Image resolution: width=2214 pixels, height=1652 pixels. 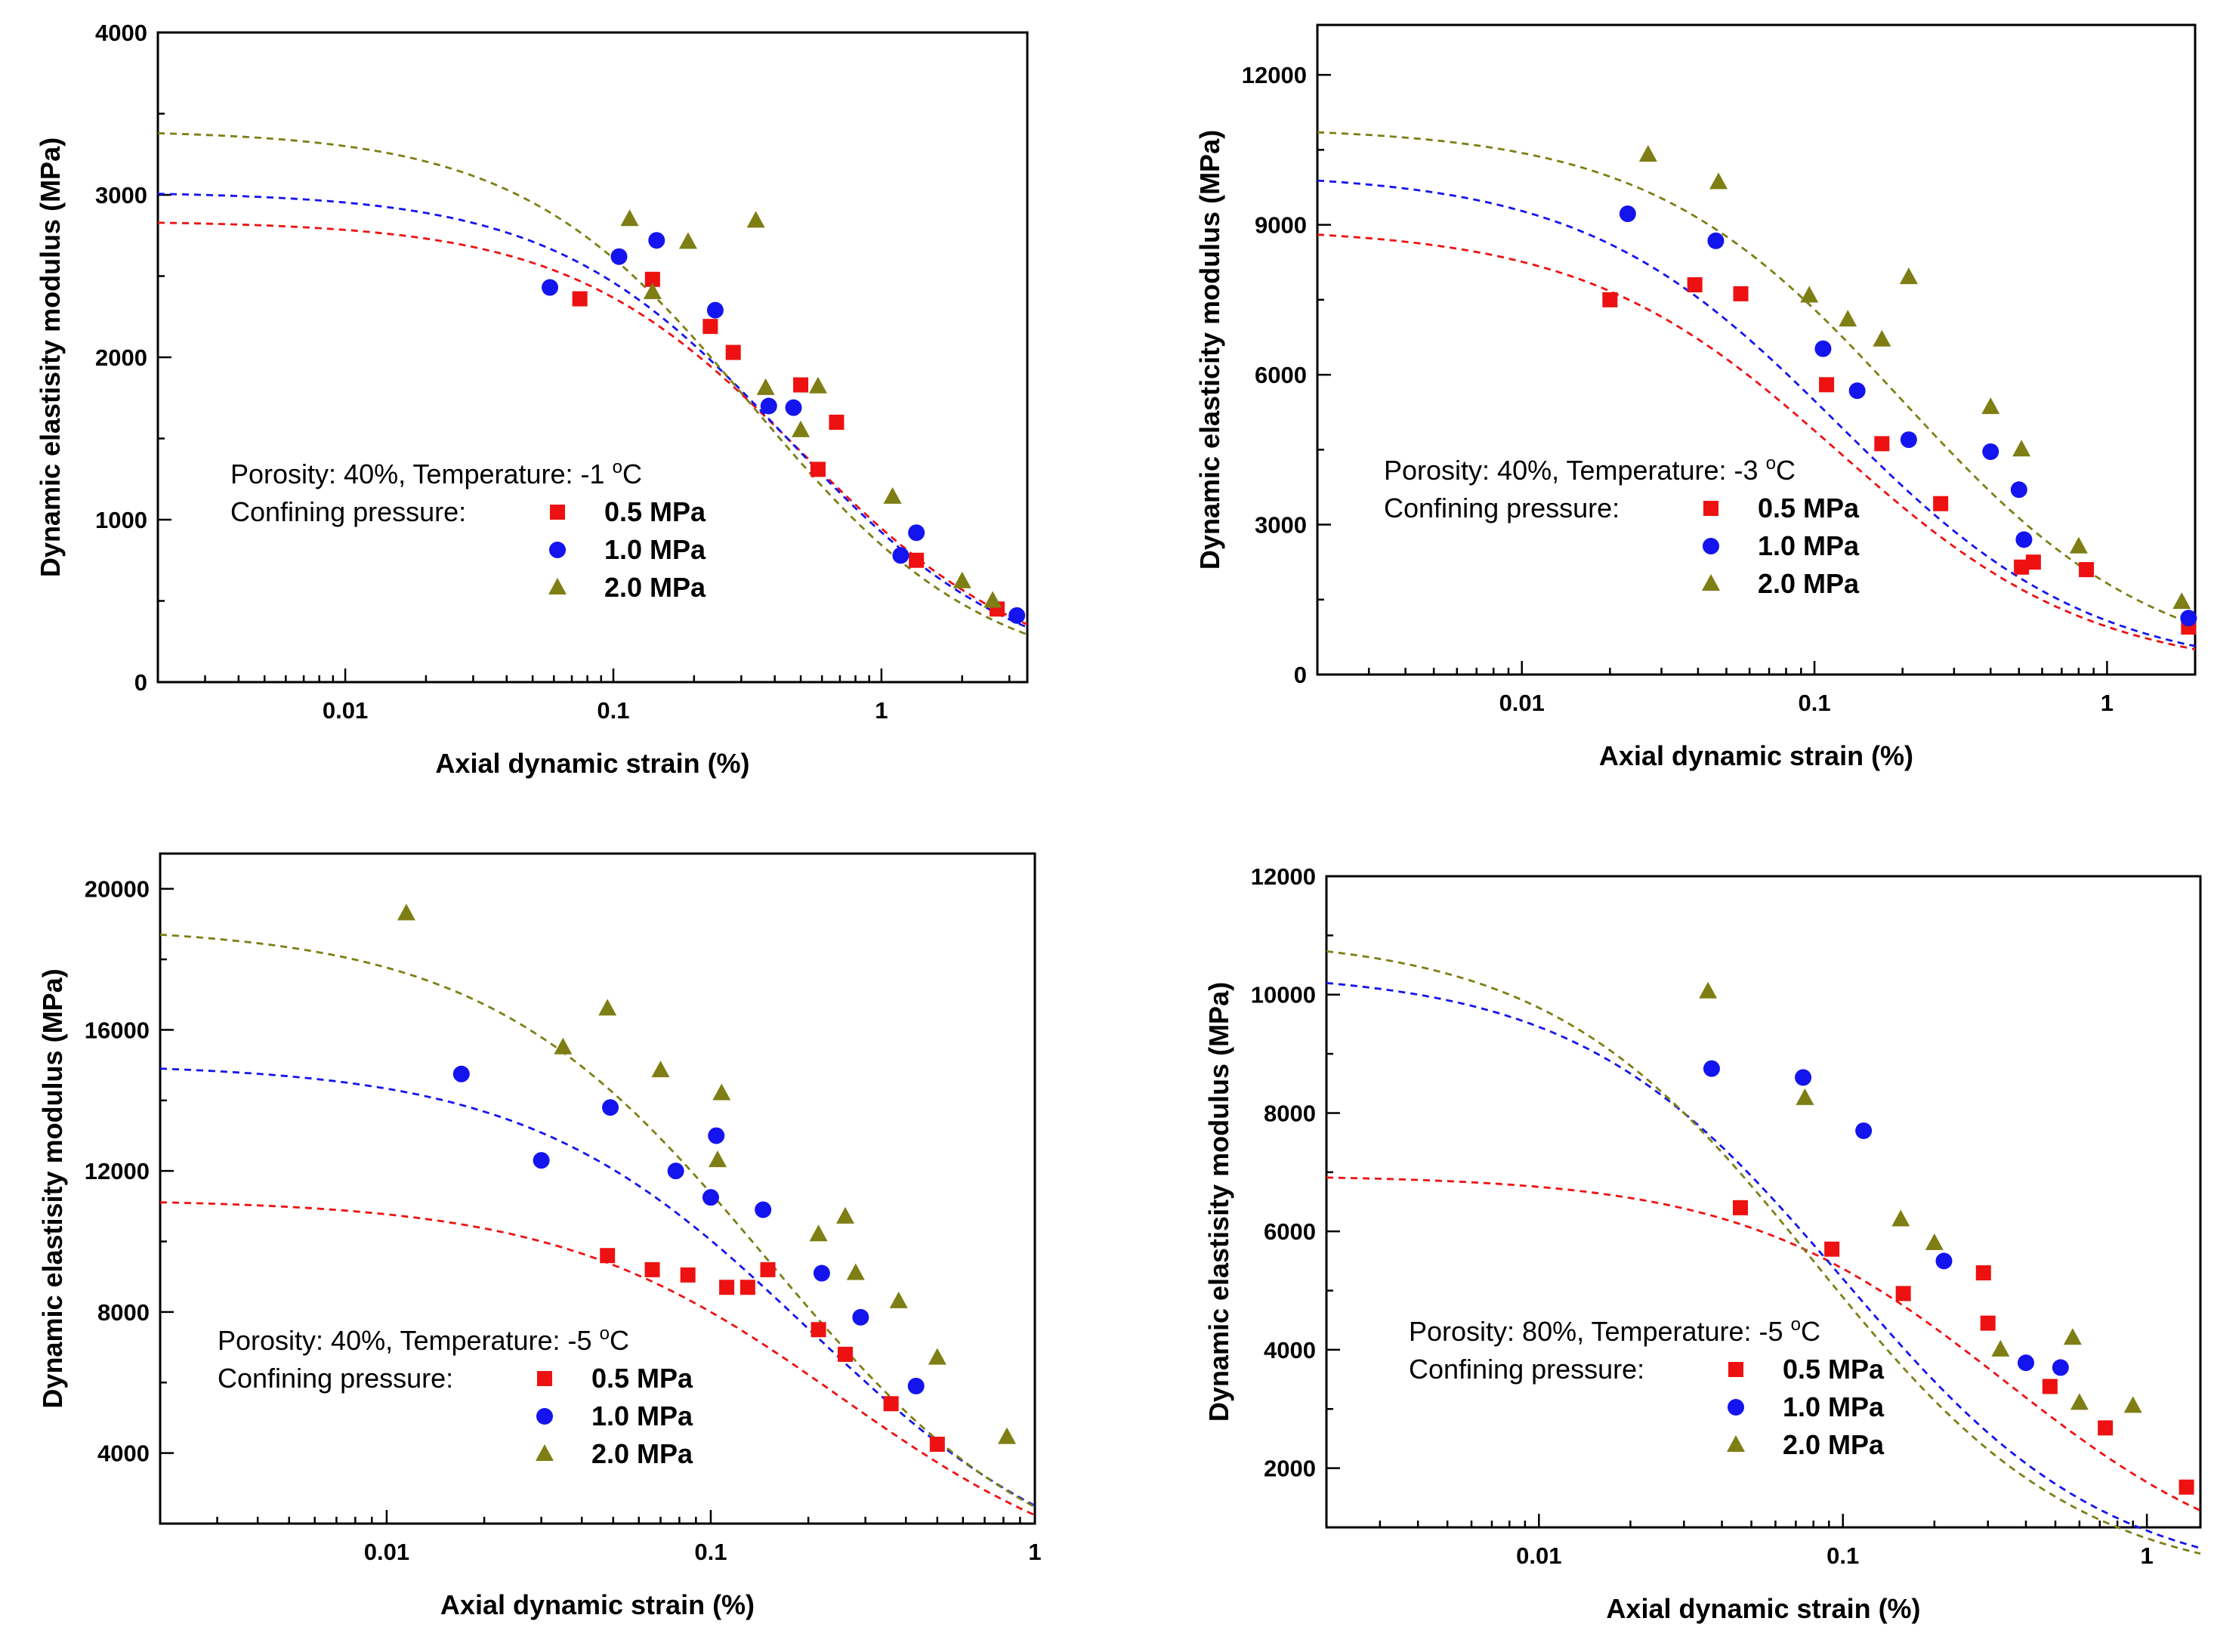 I want to click on legend-title-main: Porosity: 80%, Temperature: -5, so click(x=1600, y=1331).